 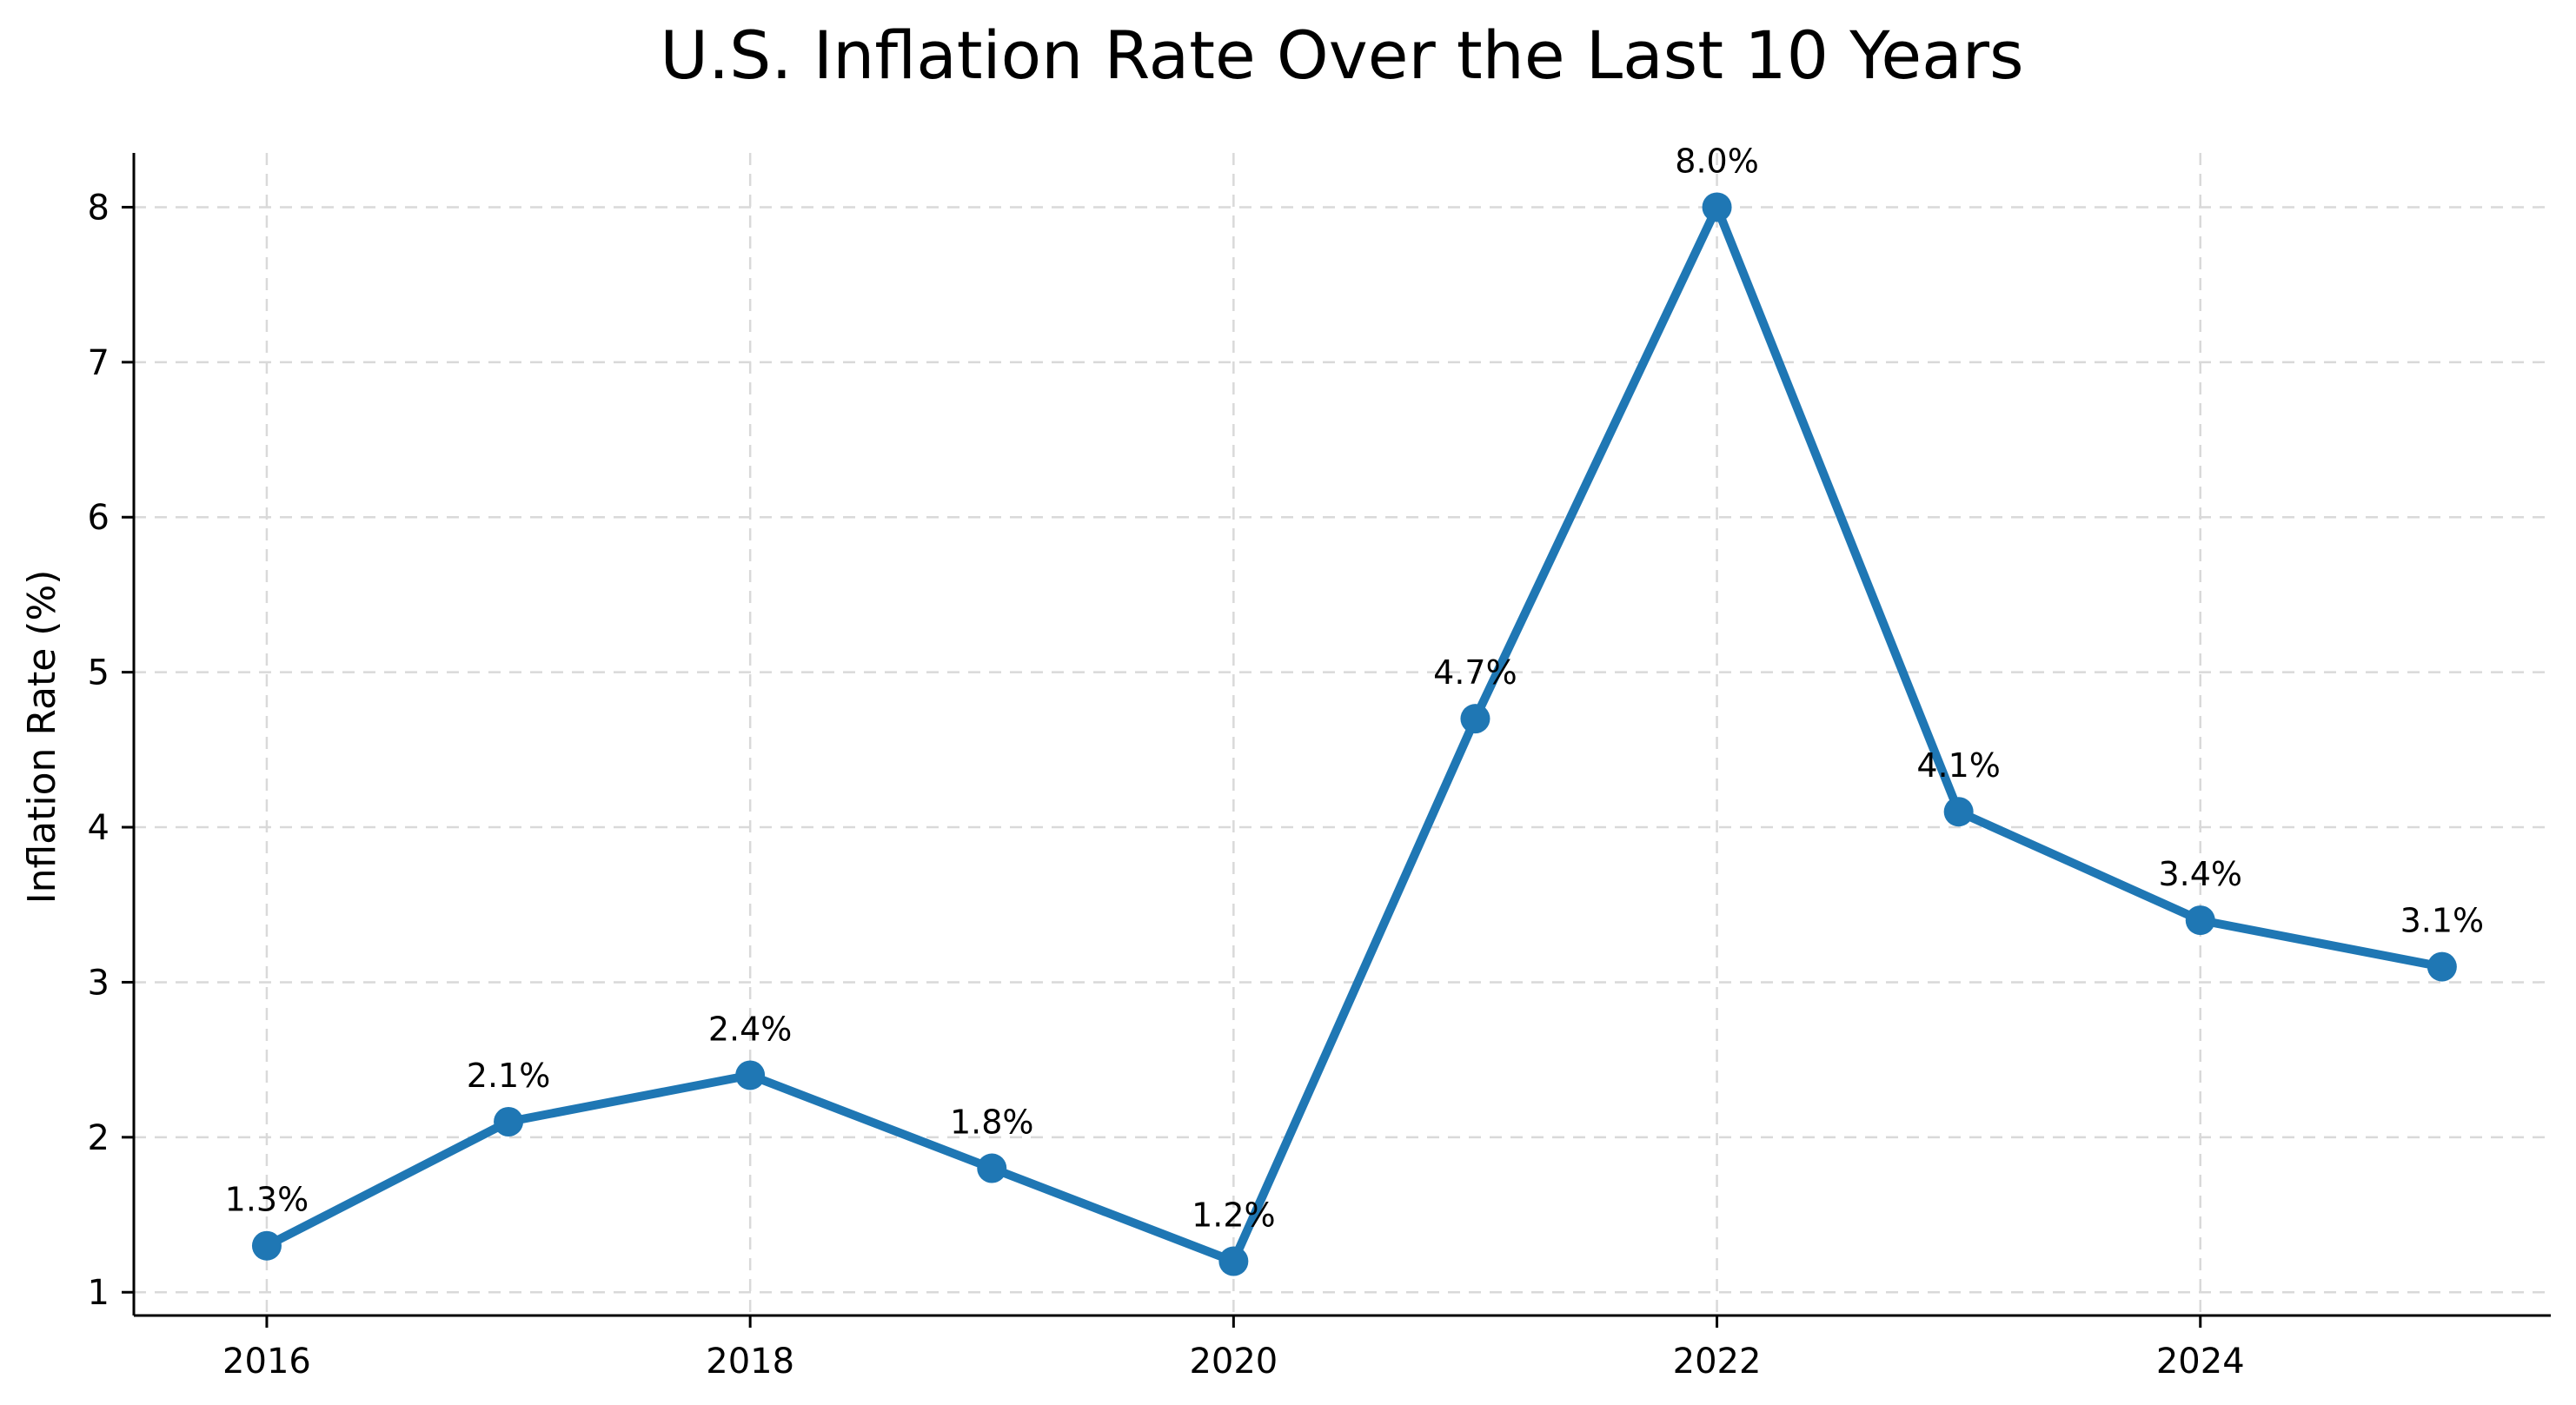 What do you see at coordinates (1717, 161) in the screenshot?
I see `data-label: 8.0%` at bounding box center [1717, 161].